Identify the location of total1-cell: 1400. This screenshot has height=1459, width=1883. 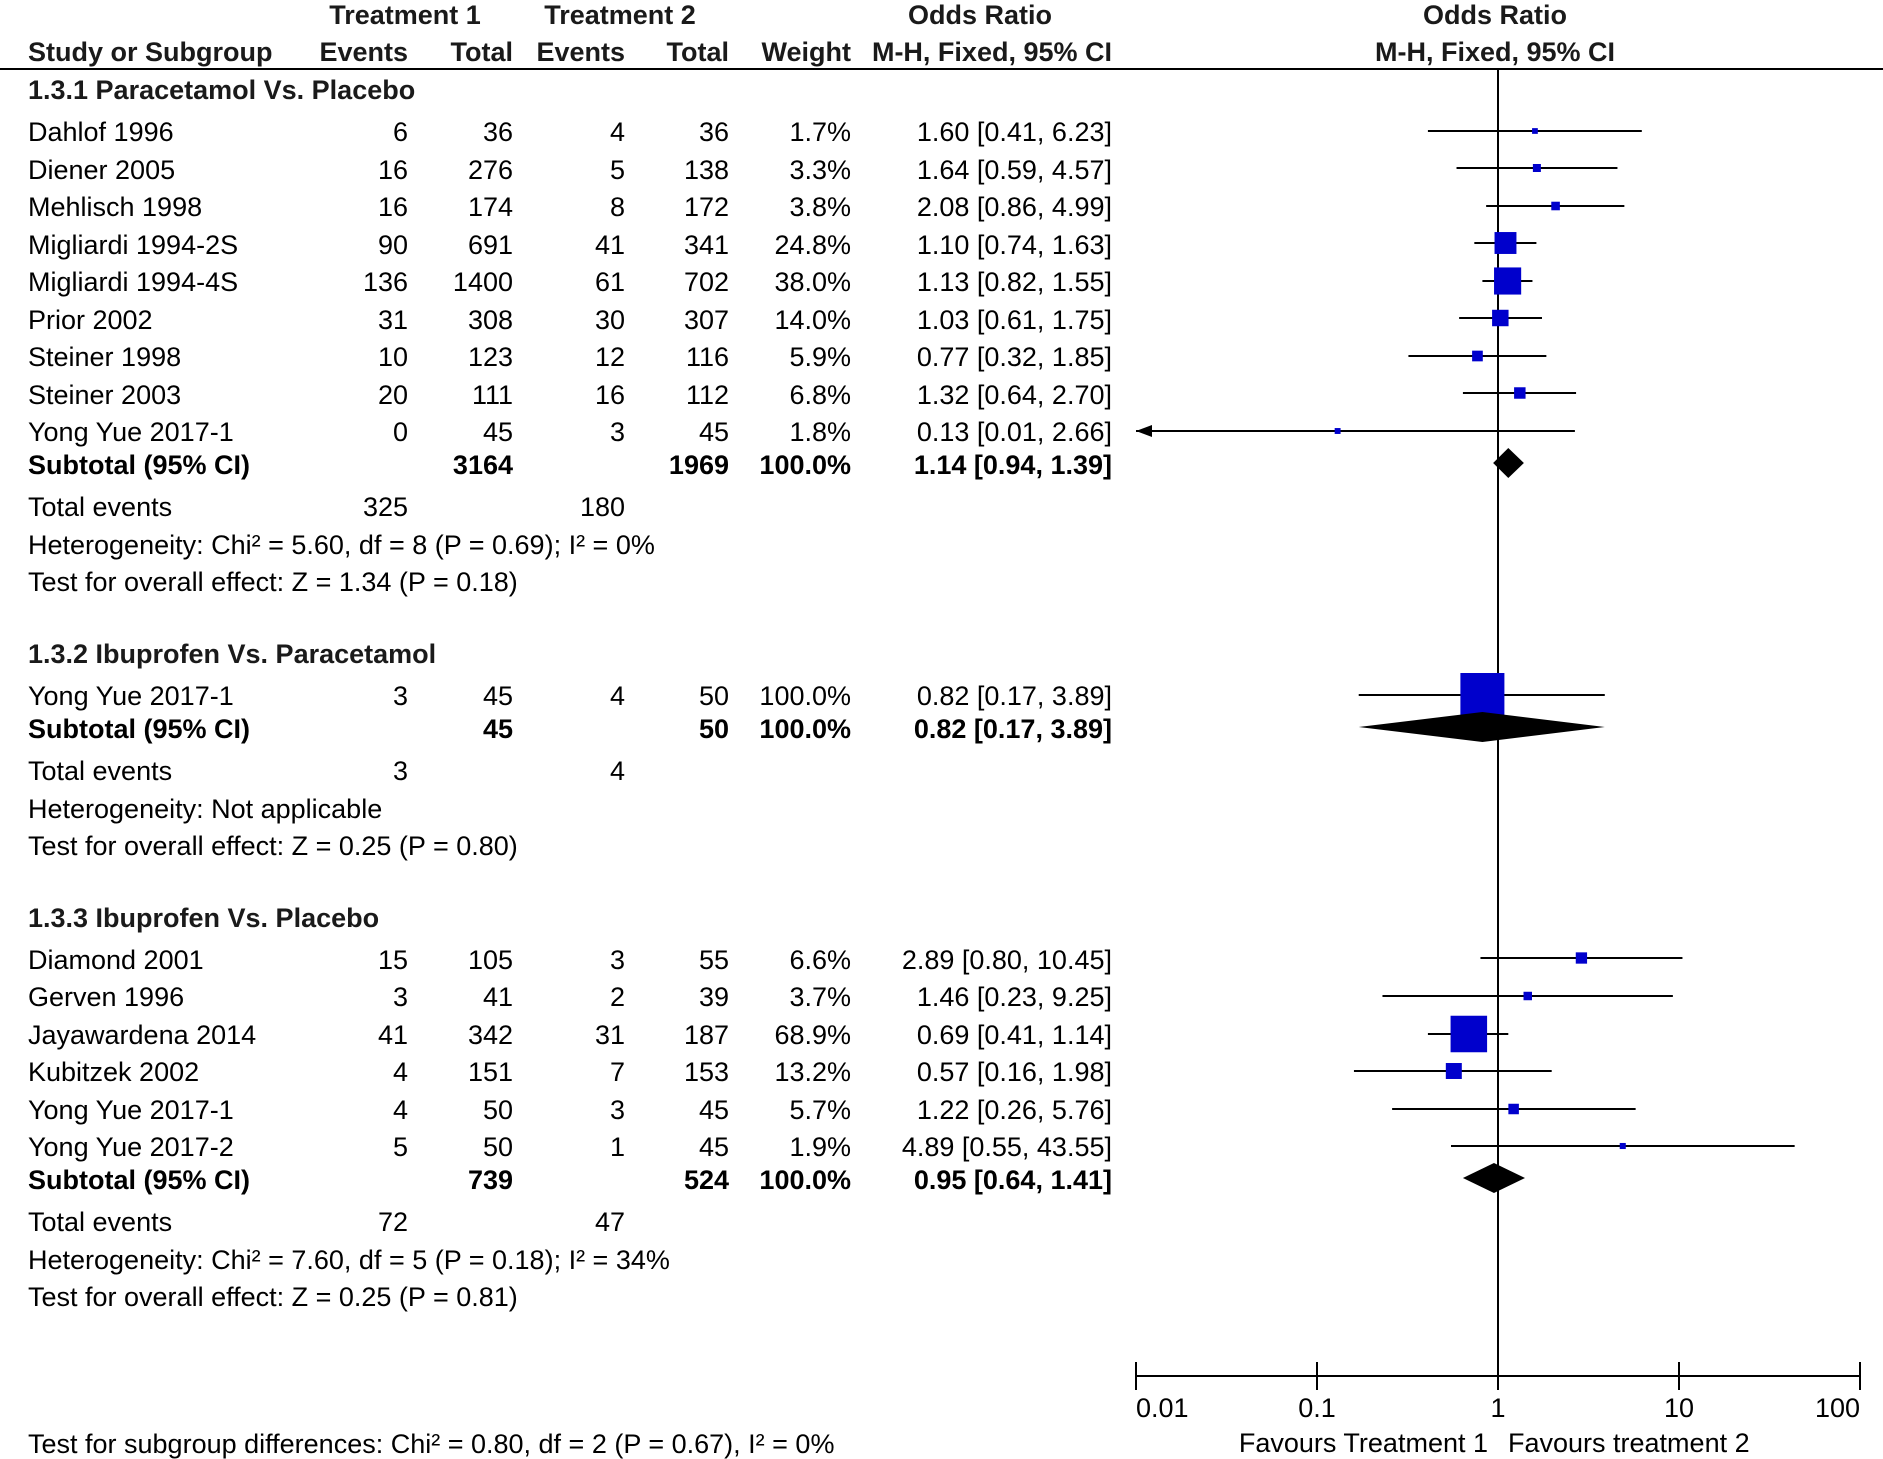
(482, 282).